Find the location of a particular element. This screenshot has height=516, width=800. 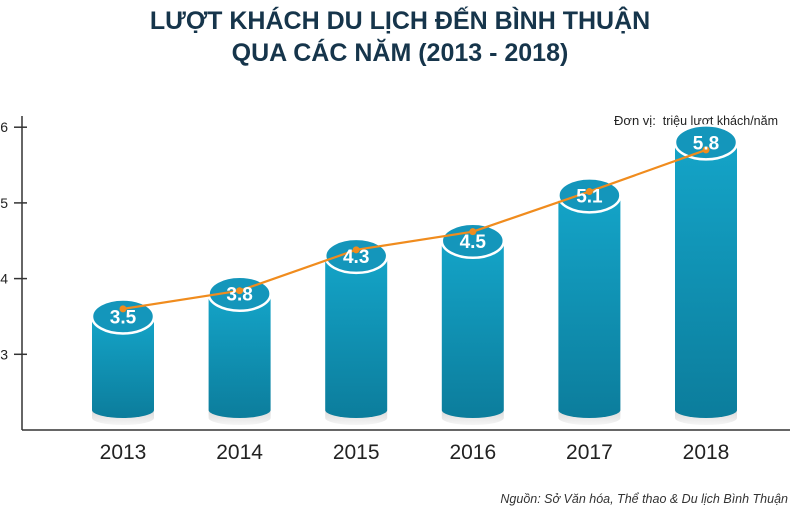

data-label: 3.5 is located at coordinates (123, 317).